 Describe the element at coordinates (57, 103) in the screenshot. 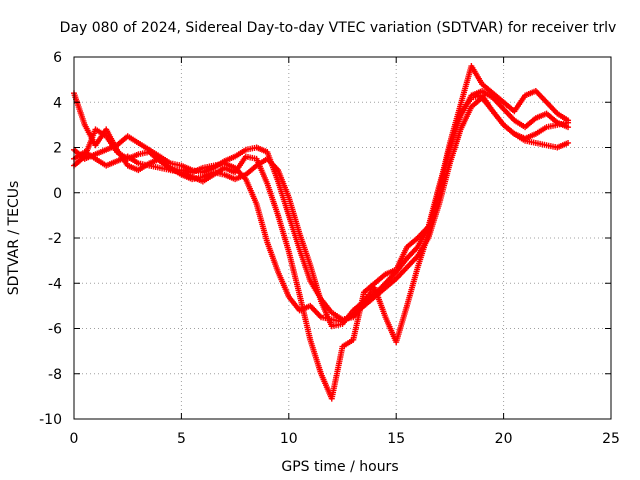

I see `y-tick-label: 4` at that location.